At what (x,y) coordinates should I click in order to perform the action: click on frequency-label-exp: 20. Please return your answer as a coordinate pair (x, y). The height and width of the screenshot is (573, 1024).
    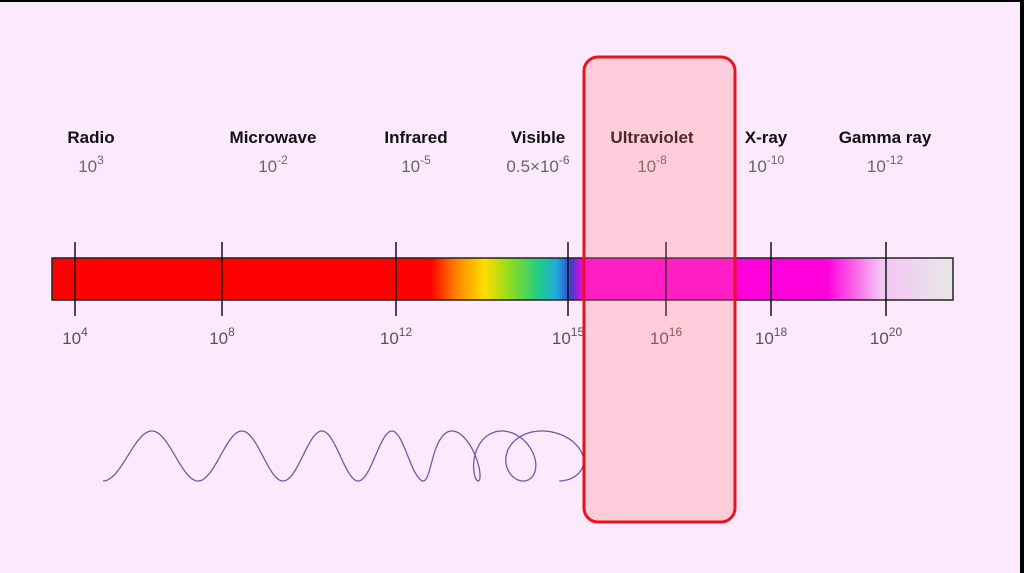
    Looking at the image, I should click on (896, 332).